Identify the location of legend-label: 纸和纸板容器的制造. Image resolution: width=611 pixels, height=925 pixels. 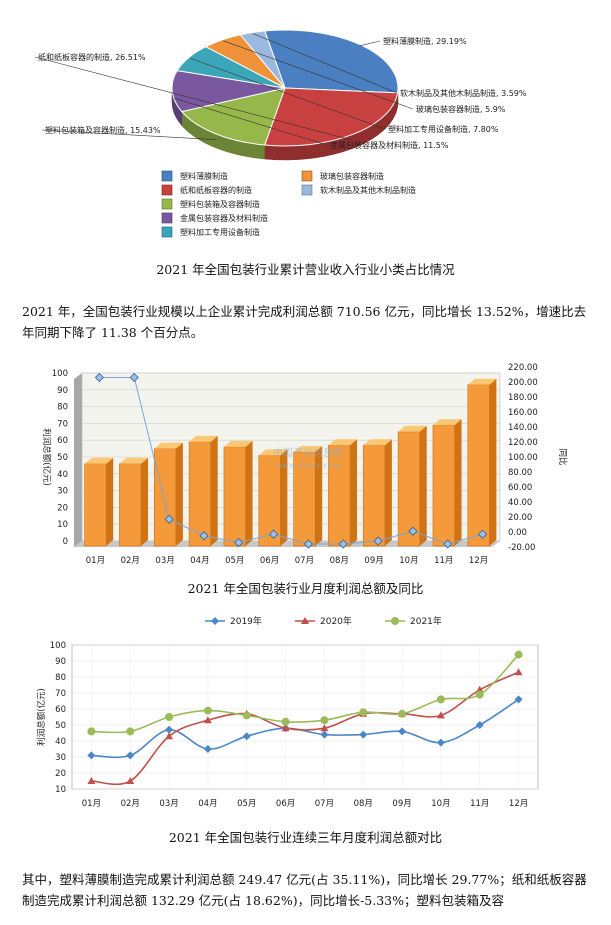
(216, 190).